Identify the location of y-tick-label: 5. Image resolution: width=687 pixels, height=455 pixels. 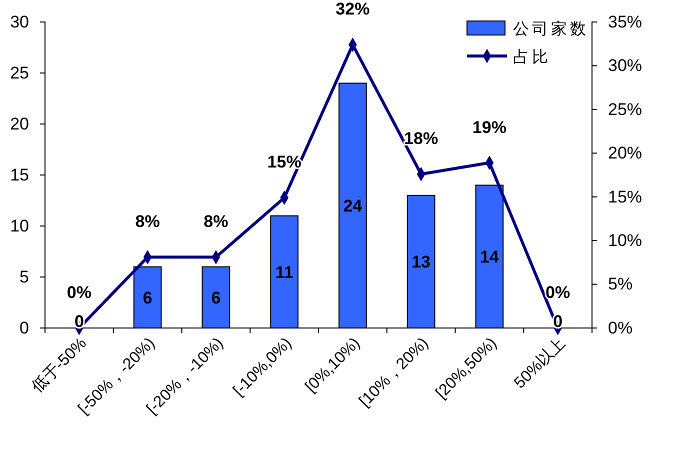
(24, 276).